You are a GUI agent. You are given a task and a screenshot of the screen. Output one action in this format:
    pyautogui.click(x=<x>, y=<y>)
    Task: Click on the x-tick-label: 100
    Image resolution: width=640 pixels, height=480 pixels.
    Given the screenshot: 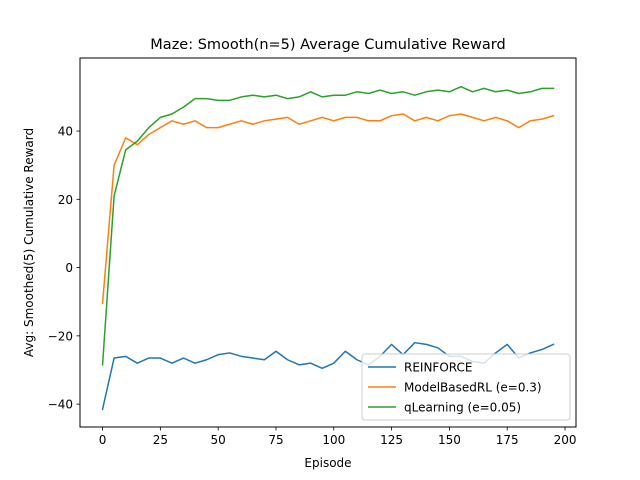 What is the action you would take?
    pyautogui.click(x=333, y=440)
    